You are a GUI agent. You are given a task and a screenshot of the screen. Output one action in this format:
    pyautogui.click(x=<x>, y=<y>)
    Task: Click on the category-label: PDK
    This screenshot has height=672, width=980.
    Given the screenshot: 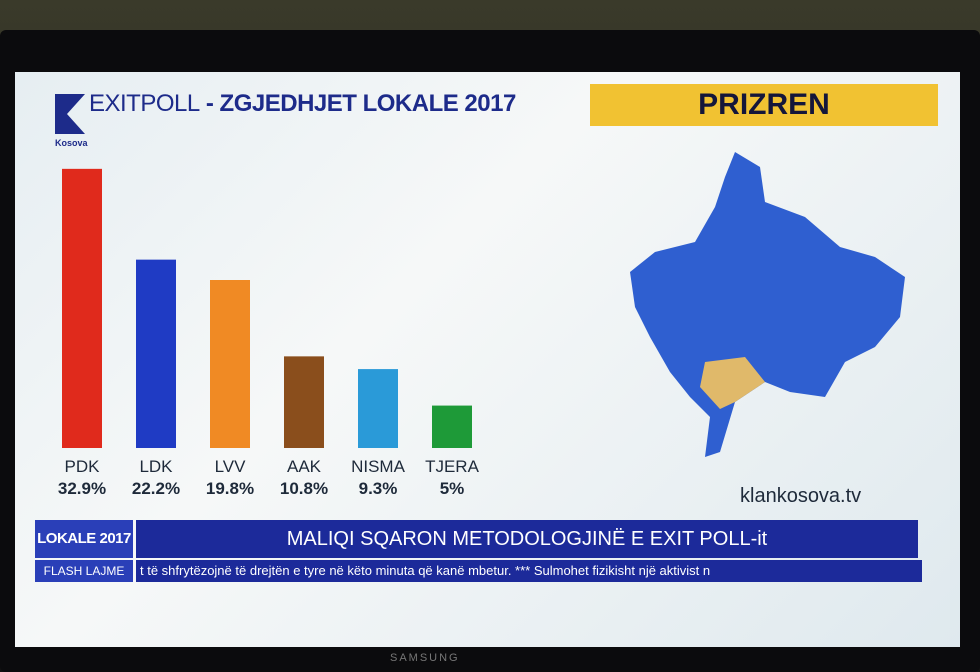 What is the action you would take?
    pyautogui.click(x=83, y=466)
    